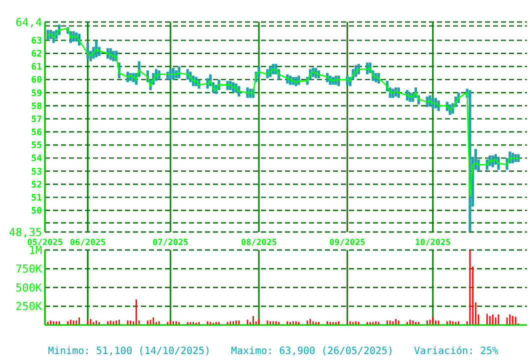  What do you see at coordinates (29, 22) in the screenshot?
I see `y-tick-label: 64,4` at bounding box center [29, 22].